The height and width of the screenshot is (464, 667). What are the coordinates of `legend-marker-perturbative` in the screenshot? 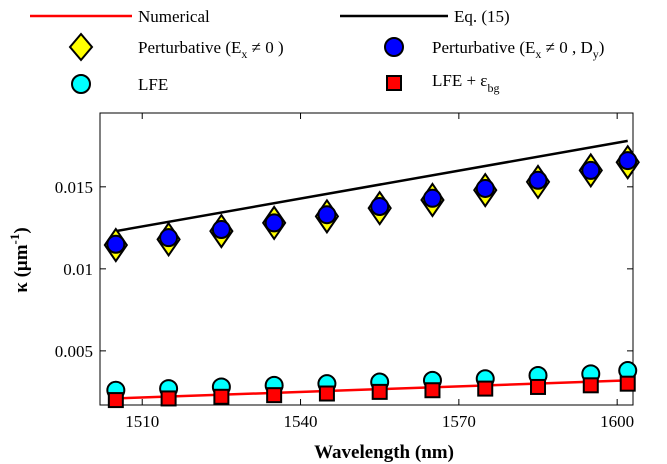 It's located at (81, 47).